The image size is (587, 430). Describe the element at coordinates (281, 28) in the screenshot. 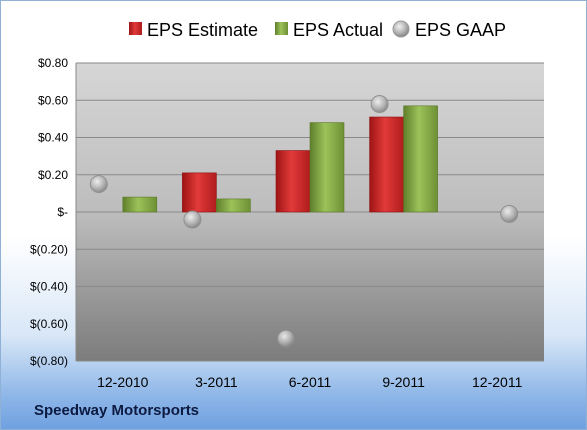

I see `legend-swatch-actual` at that location.